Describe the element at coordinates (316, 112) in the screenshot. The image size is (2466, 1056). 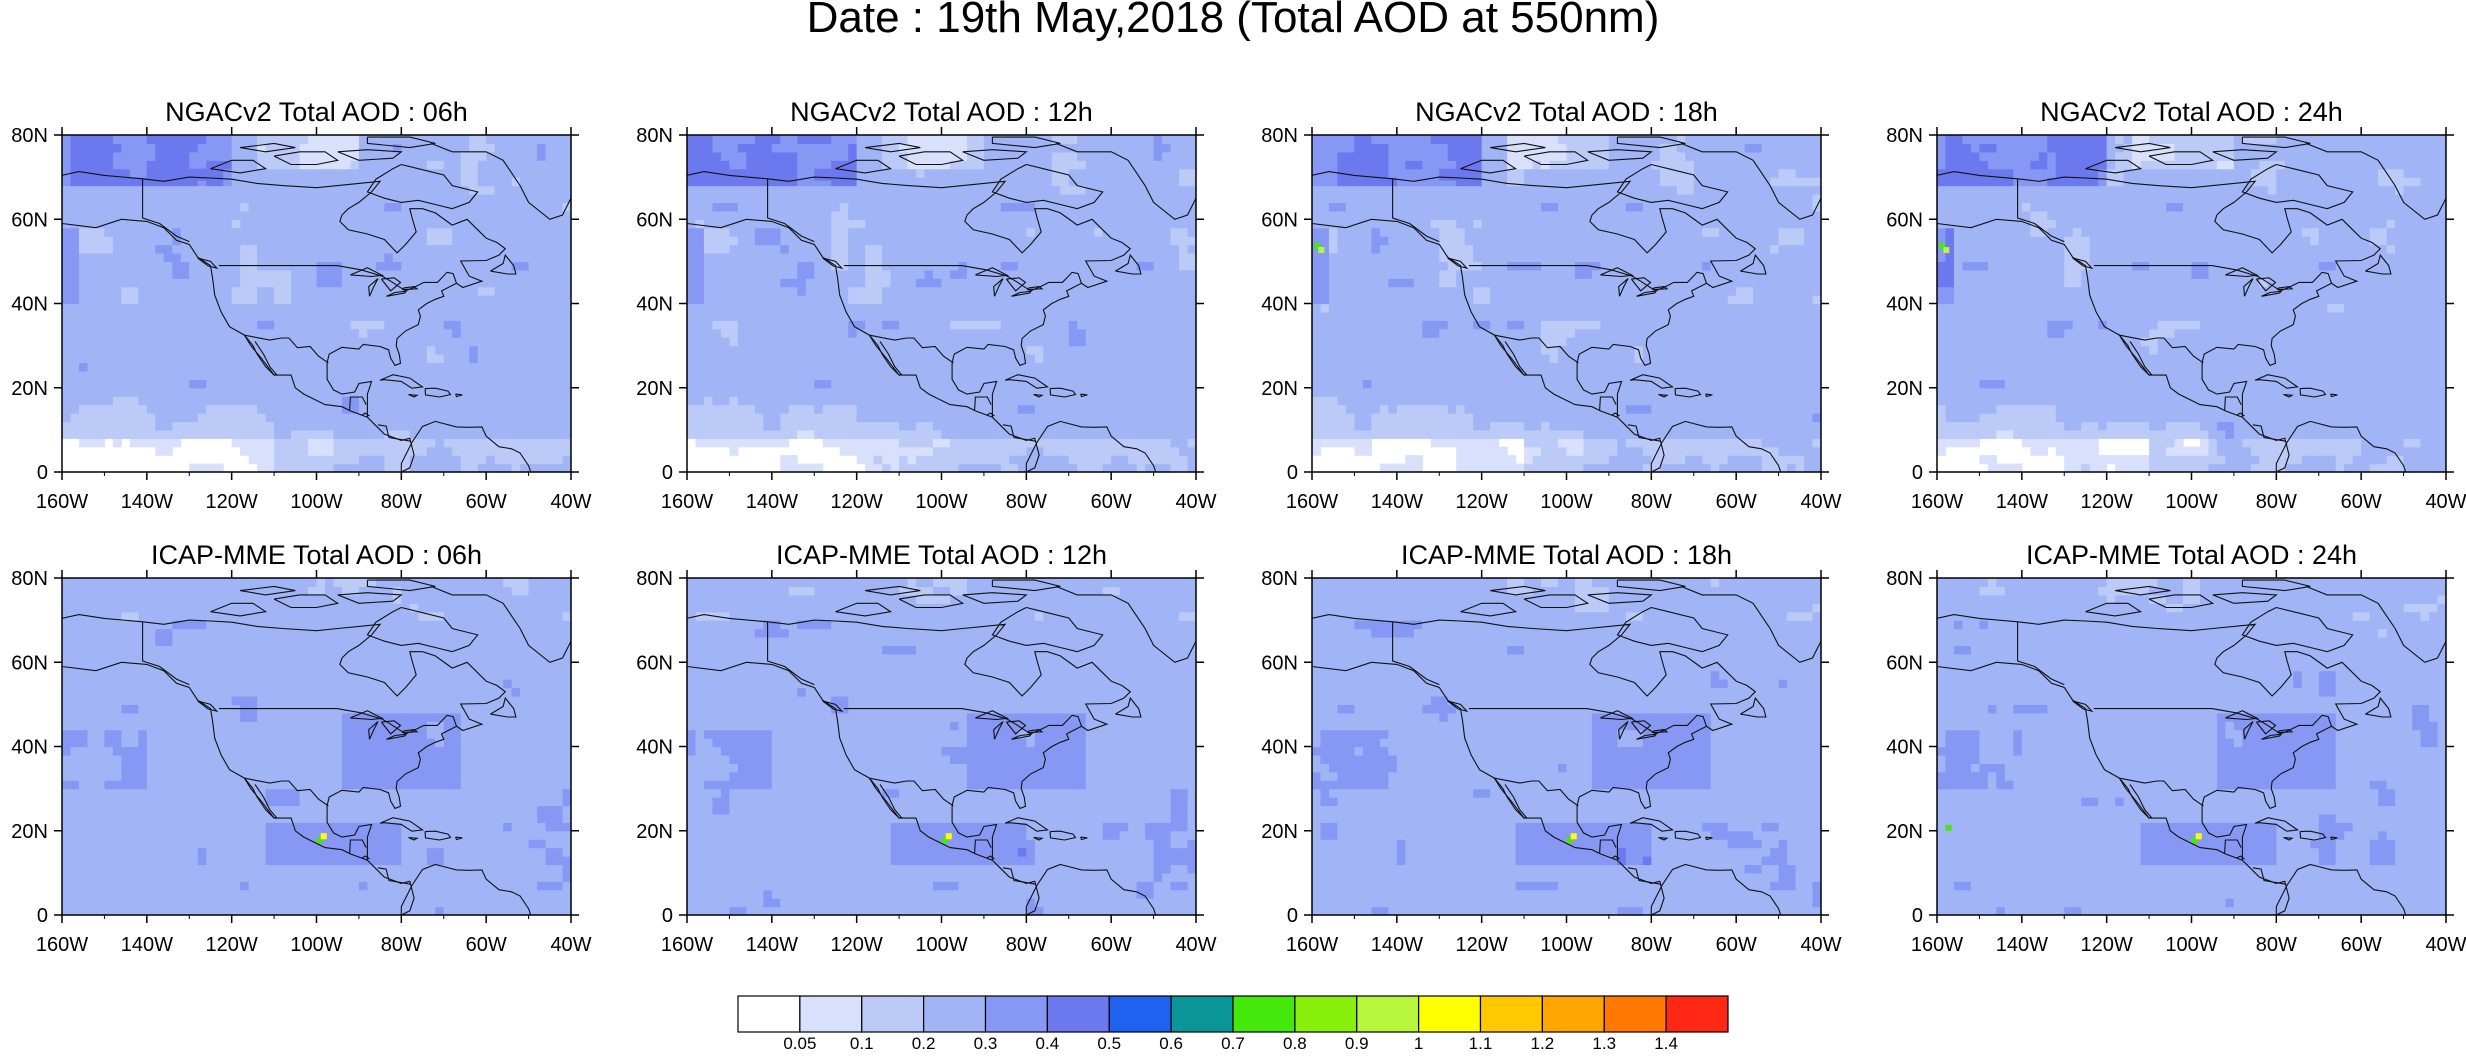
I see `panel-title: NGACv2 Total AOD : 06h` at that location.